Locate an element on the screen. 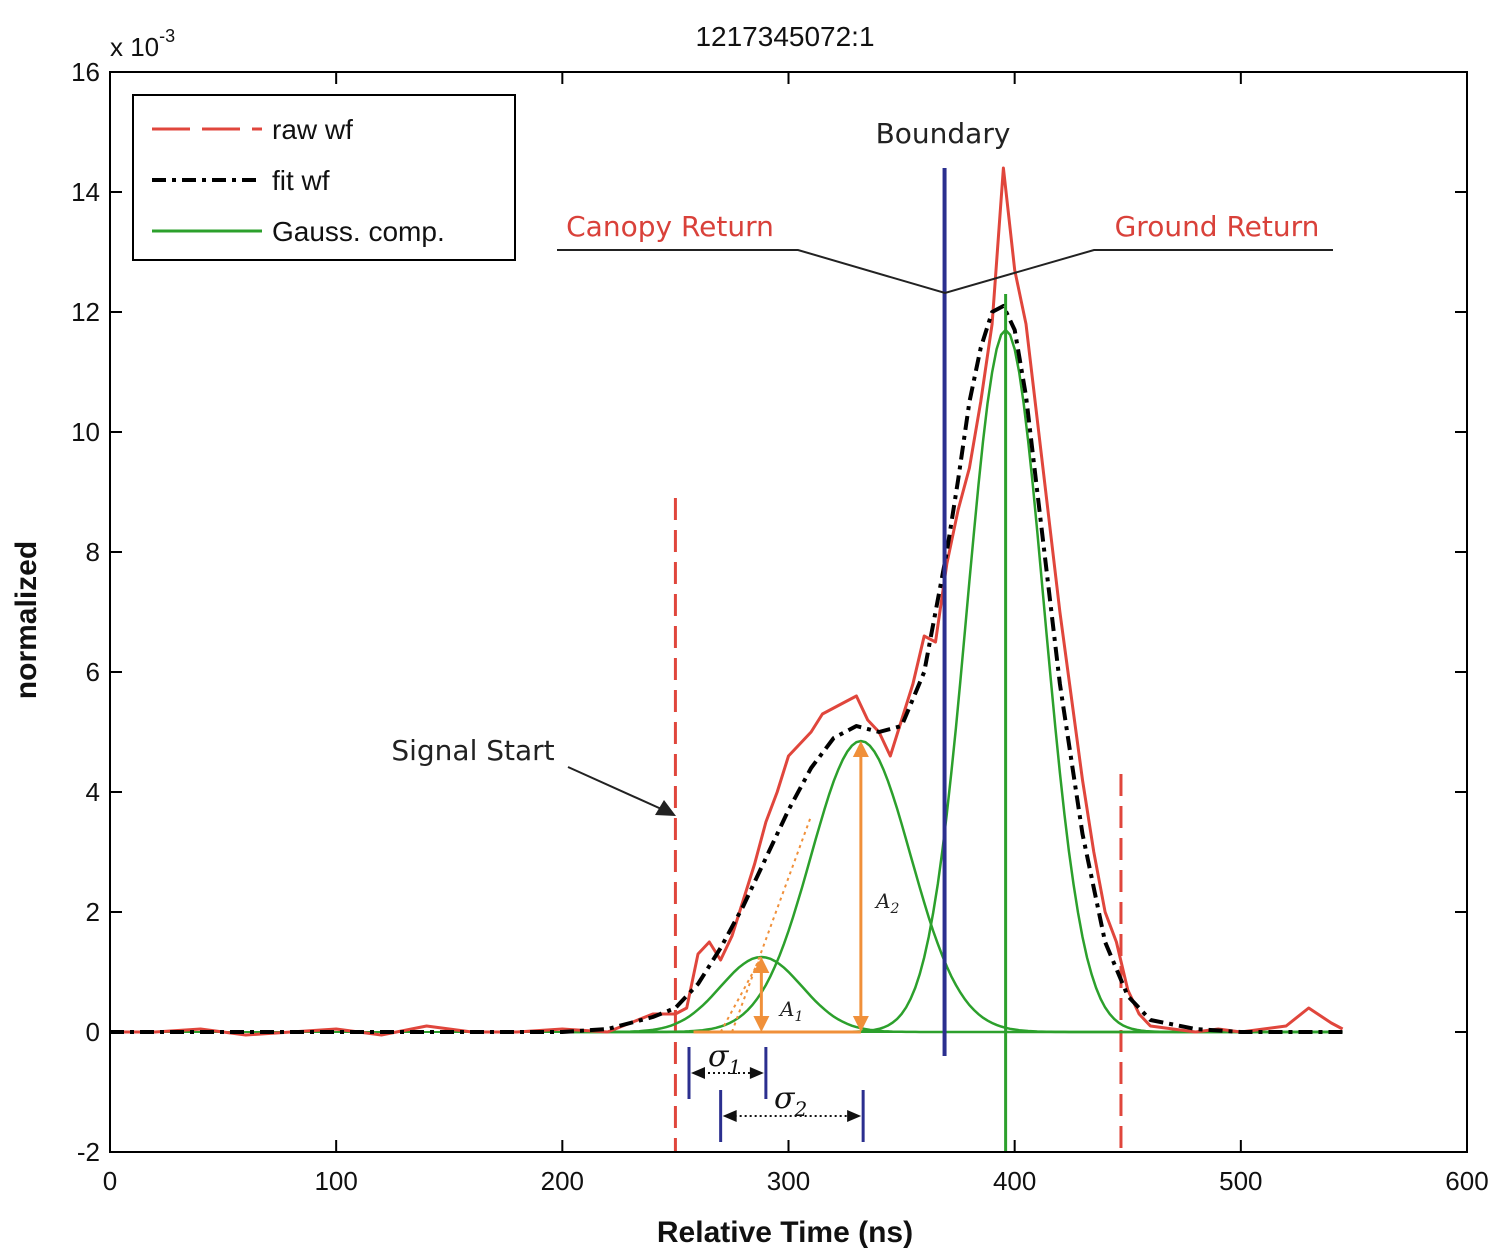  x-tick-label: 200 is located at coordinates (562, 1181).